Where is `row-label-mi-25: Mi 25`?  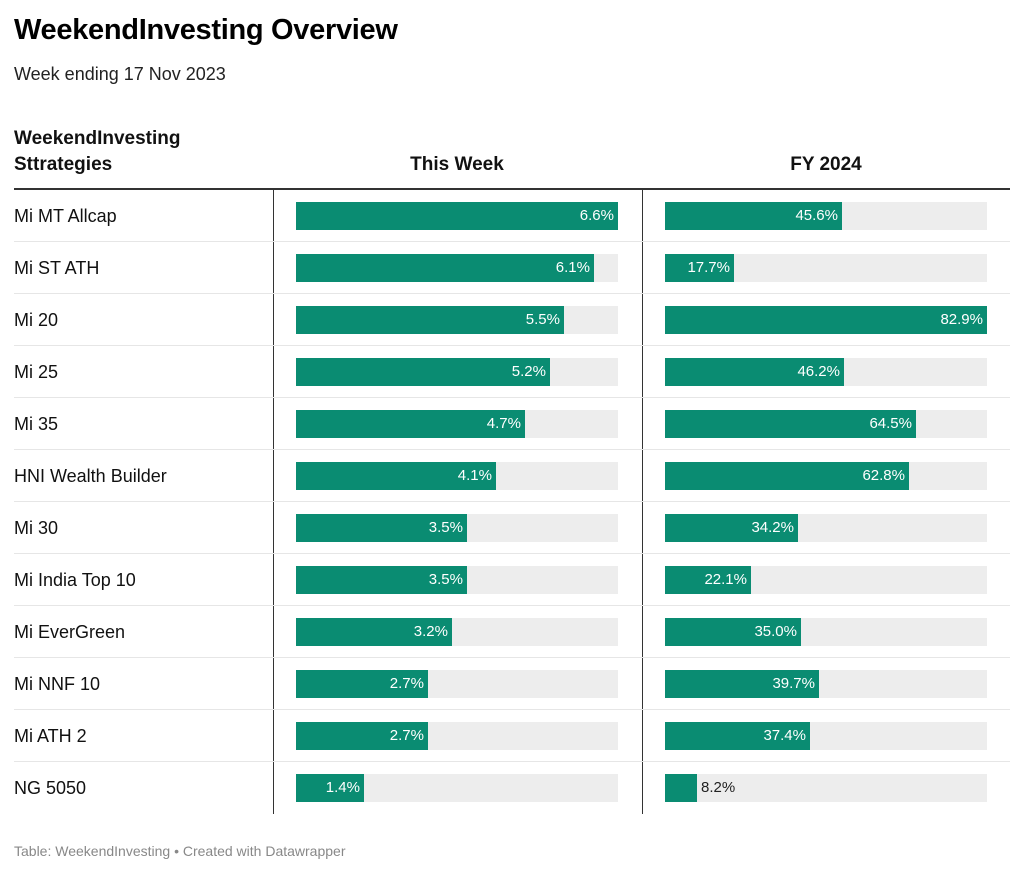 row-label-mi-25: Mi 25 is located at coordinates (36, 372).